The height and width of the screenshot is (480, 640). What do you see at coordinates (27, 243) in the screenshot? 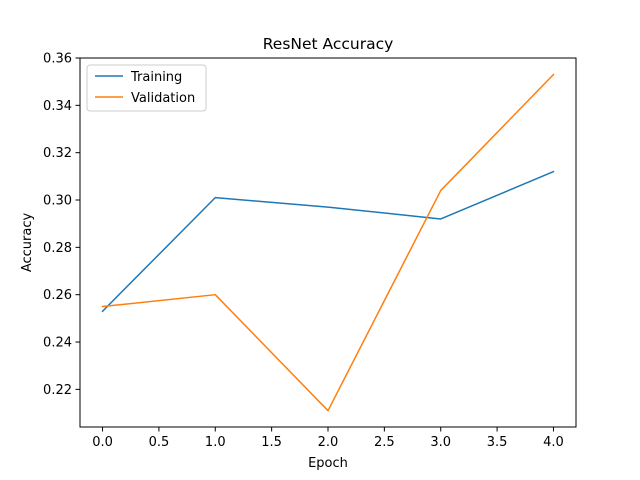
I see `y-axis-label: Accuracy` at bounding box center [27, 243].